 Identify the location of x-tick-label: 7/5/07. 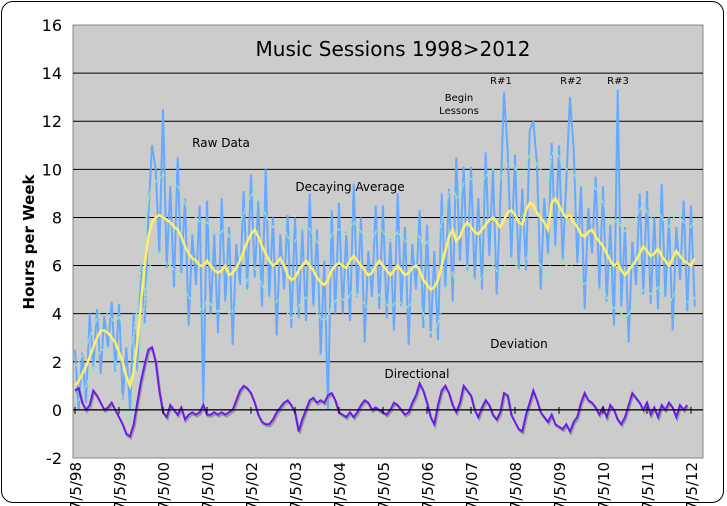
(472, 484).